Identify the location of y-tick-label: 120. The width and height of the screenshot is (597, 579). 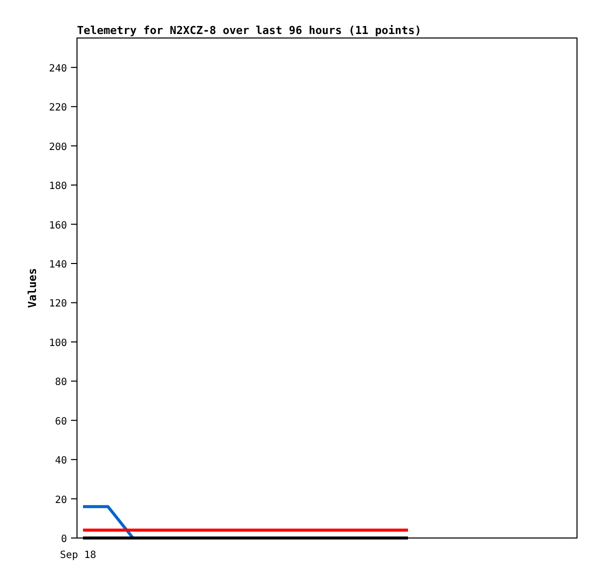
(57, 304).